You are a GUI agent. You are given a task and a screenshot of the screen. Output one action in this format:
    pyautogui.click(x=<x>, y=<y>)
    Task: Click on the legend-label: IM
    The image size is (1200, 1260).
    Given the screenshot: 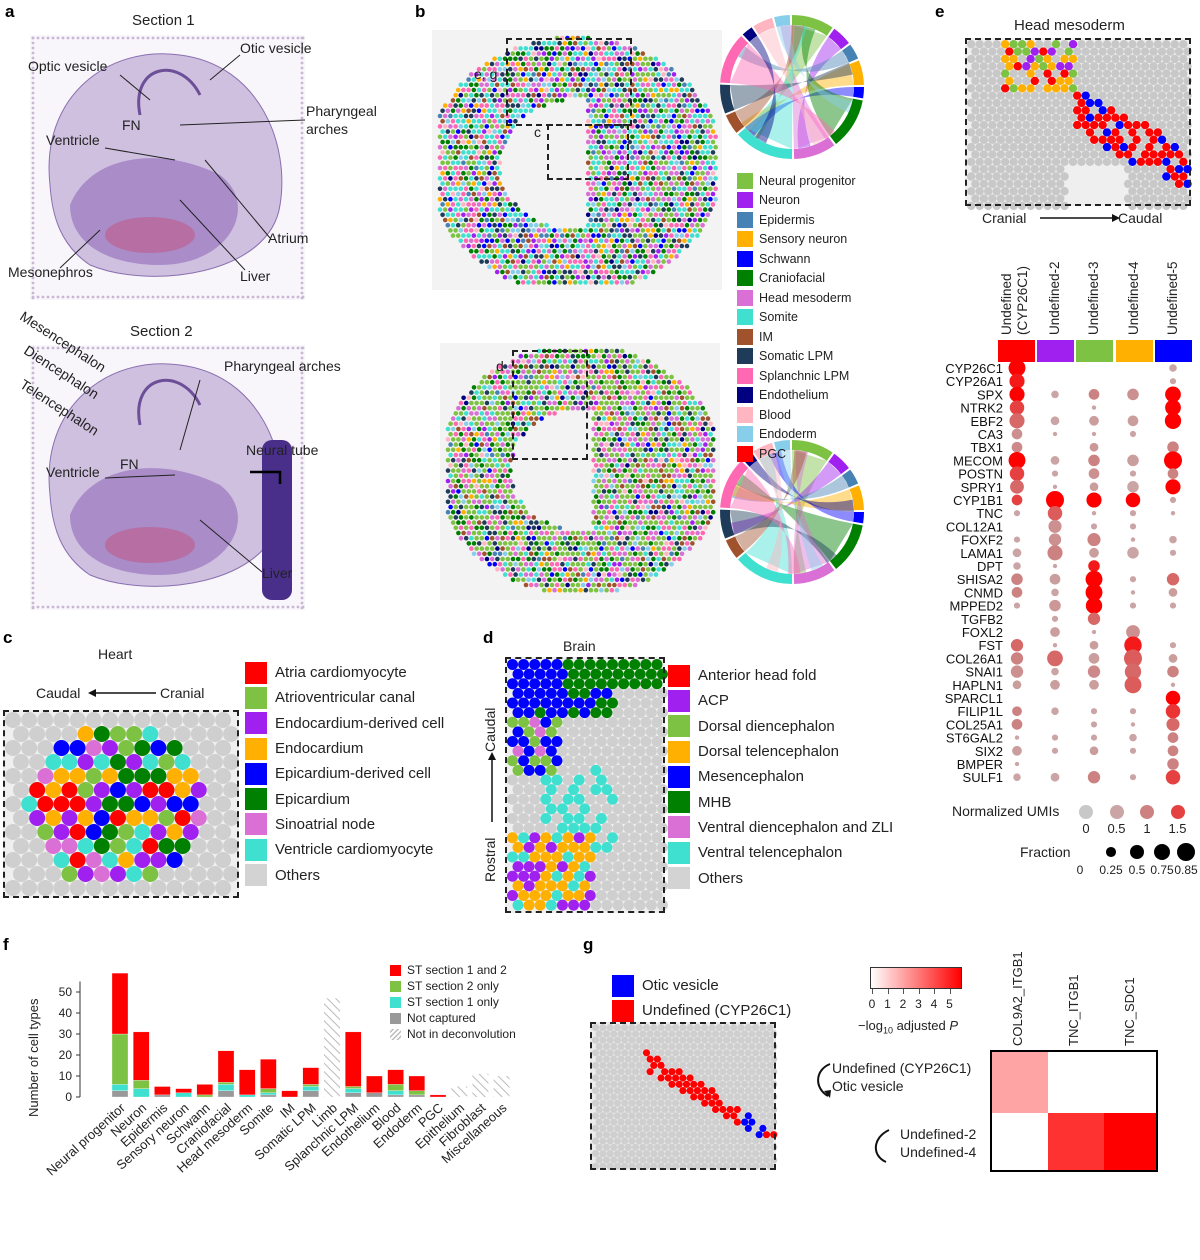 What is the action you would take?
    pyautogui.click(x=766, y=337)
    